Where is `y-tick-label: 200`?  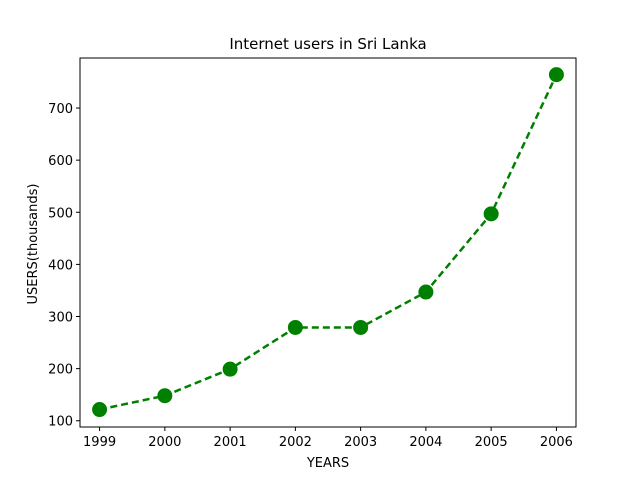 y-tick-label: 200 is located at coordinates (60, 370).